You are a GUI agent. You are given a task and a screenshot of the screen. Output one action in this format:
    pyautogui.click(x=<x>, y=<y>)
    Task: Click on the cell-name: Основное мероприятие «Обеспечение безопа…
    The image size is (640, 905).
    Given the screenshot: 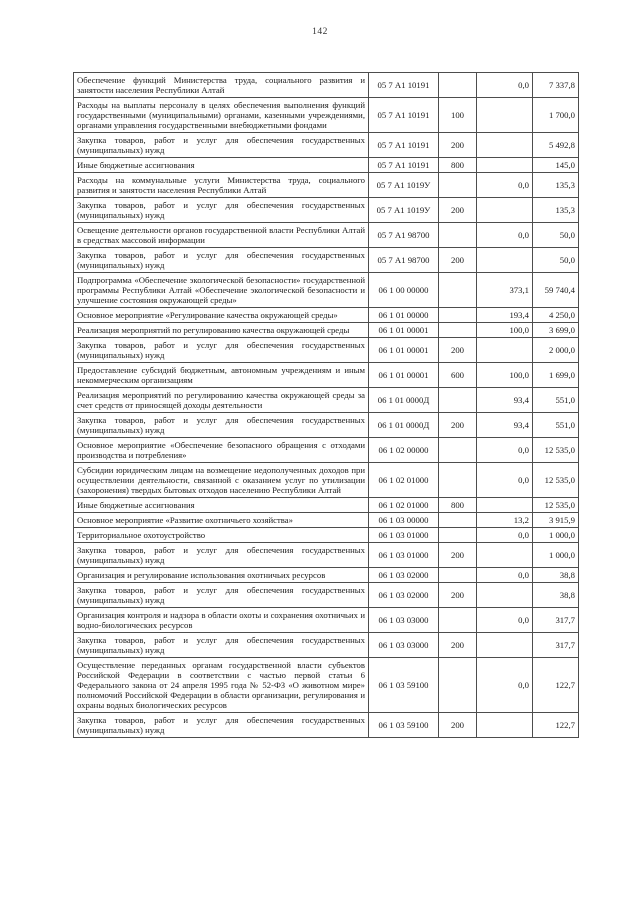 What is the action you would take?
    pyautogui.click(x=221, y=450)
    